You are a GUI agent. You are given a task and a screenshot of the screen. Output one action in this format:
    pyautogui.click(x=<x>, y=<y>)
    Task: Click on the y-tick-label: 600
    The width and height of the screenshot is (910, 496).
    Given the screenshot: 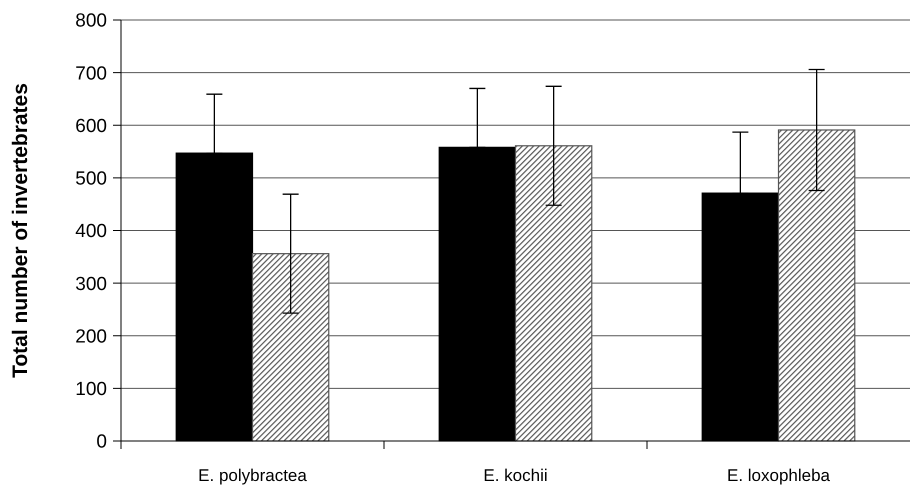 What is the action you would take?
    pyautogui.click(x=91, y=126)
    